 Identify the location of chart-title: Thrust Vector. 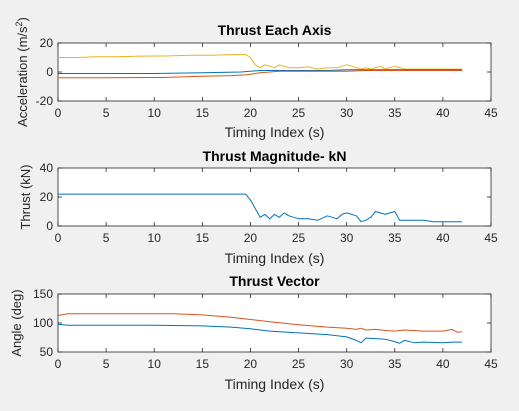
(274, 281).